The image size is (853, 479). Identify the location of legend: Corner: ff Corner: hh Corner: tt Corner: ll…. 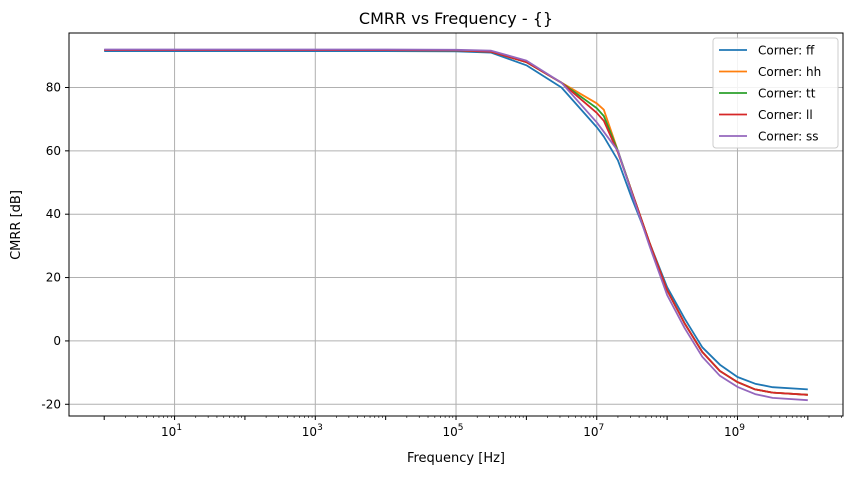
(775, 93).